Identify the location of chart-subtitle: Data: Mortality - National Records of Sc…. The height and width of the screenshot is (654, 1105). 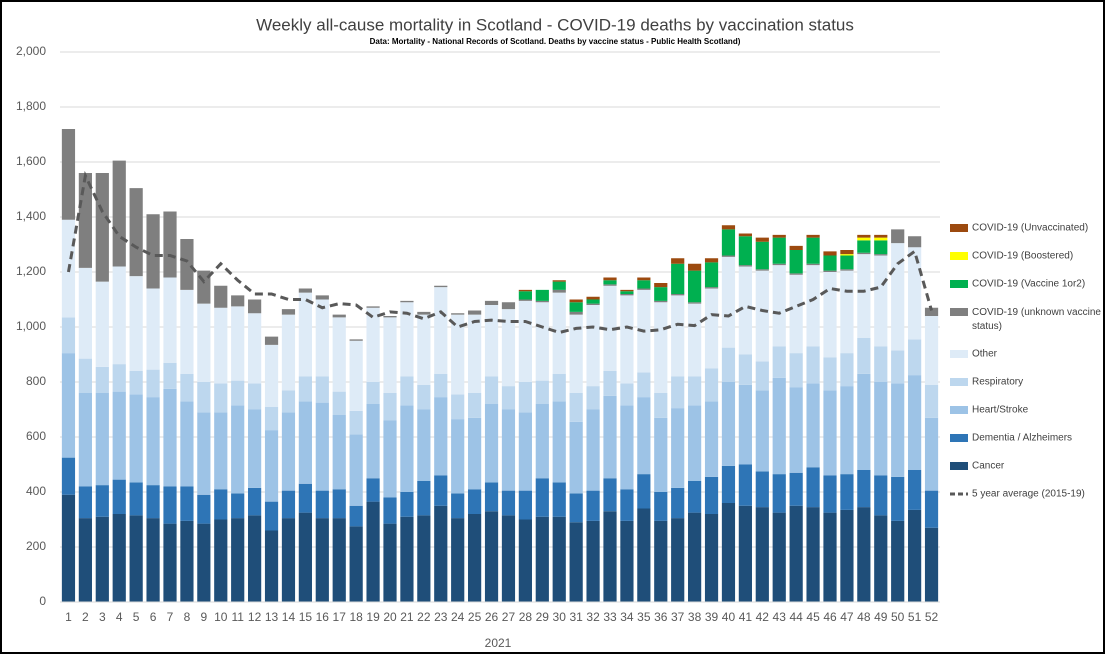
(555, 41).